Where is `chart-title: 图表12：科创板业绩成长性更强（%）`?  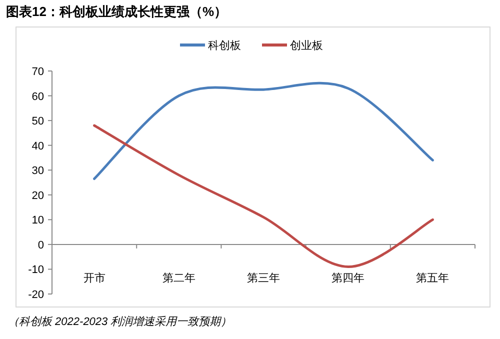 chart-title: 图表12：科创板业绩成长性更强（%） is located at coordinates (117, 11).